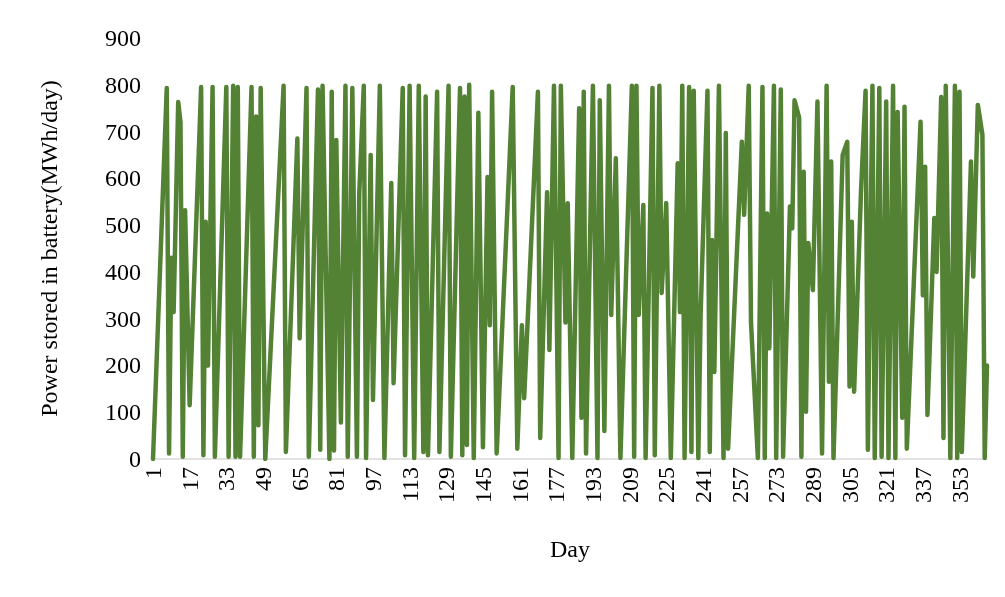 This screenshot has height=597, width=1005. I want to click on y-tick-label: 300, so click(123, 318).